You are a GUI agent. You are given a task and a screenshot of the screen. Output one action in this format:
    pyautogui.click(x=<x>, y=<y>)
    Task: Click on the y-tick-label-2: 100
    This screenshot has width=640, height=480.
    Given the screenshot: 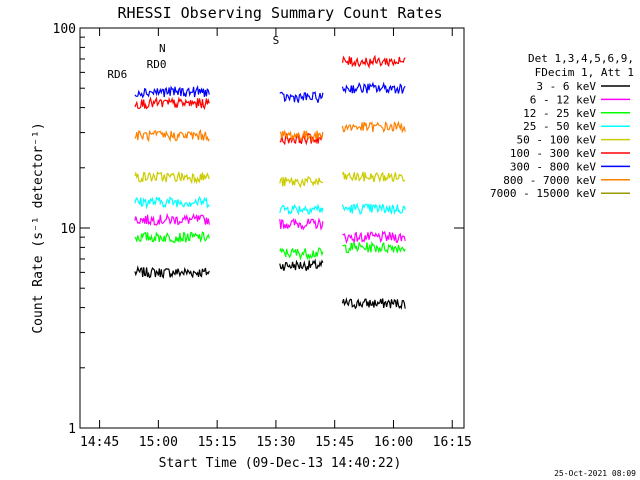 What is the action you would take?
    pyautogui.click(x=64, y=29)
    